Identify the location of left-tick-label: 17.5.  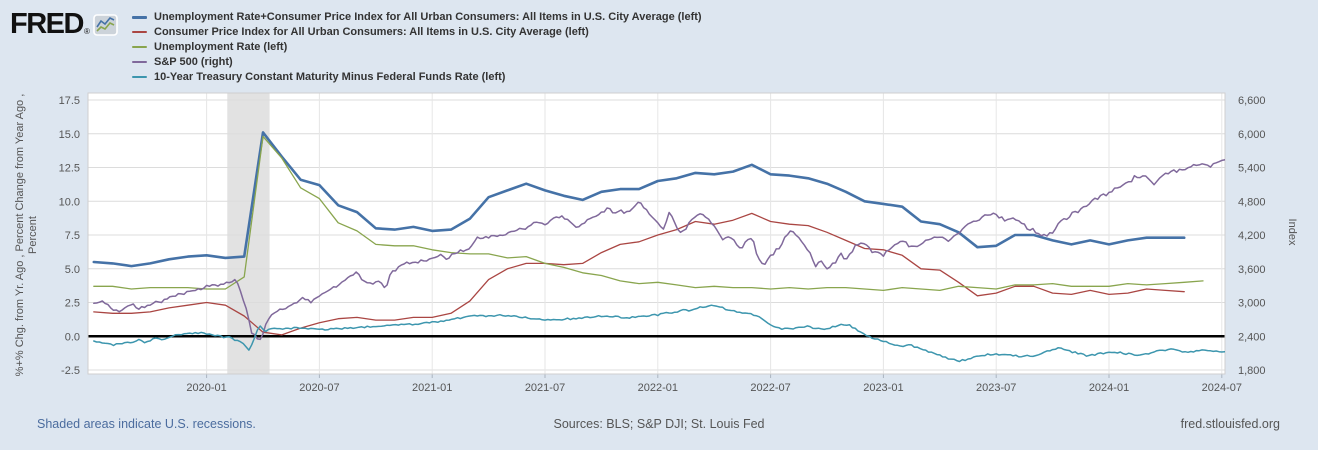
(69, 101).